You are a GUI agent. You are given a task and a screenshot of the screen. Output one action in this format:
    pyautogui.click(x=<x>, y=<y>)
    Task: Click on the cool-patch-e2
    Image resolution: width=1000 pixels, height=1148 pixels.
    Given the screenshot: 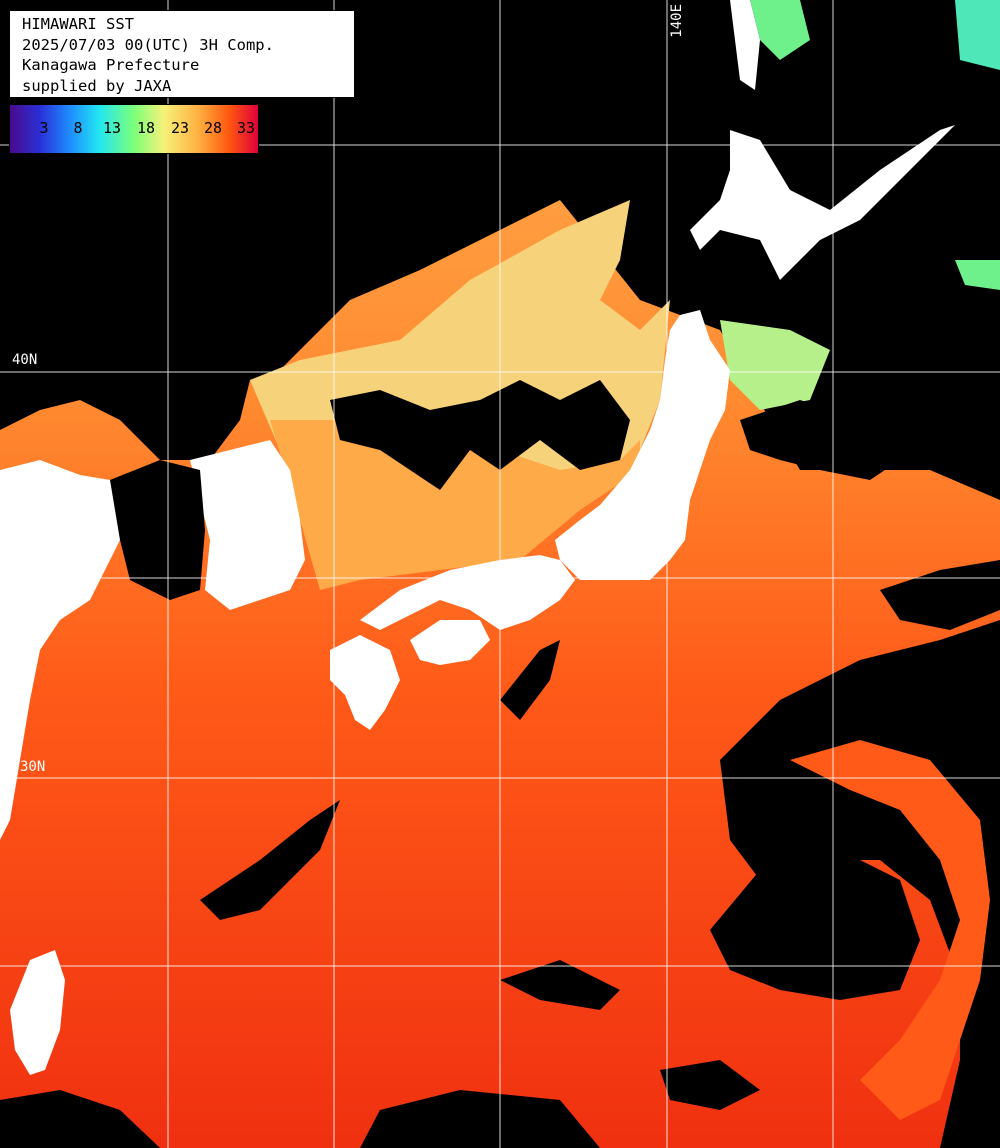 What is the action you would take?
    pyautogui.click(x=977, y=275)
    